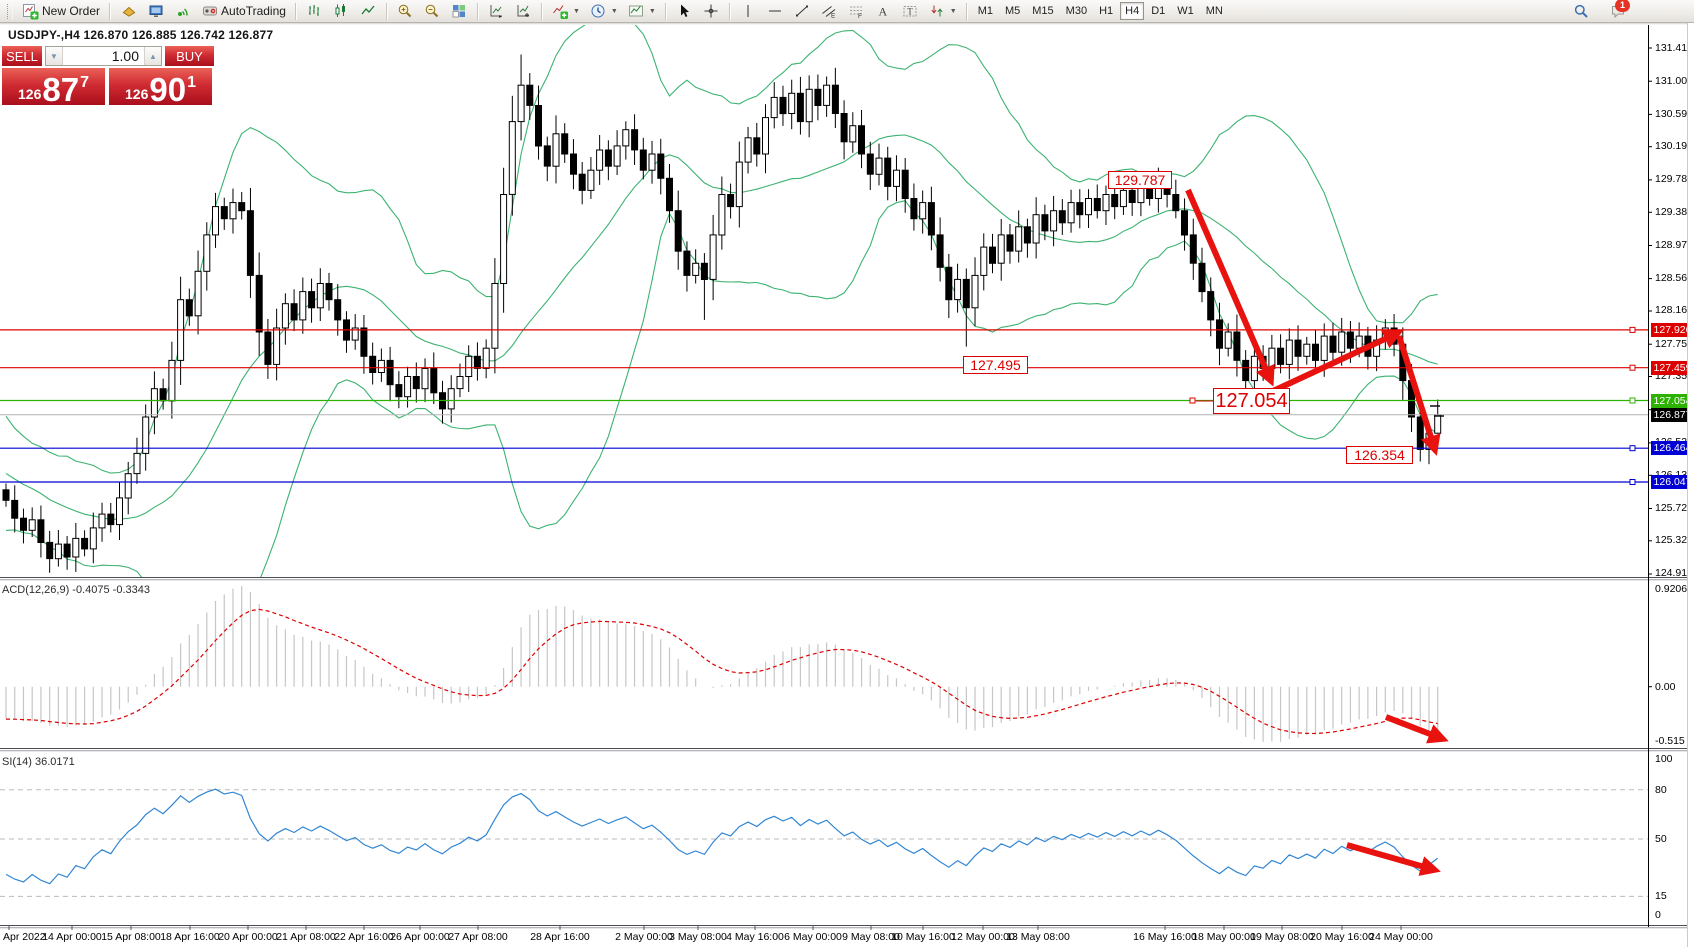 The width and height of the screenshot is (1694, 947). I want to click on volume-decrease-button: ▼, so click(54, 56).